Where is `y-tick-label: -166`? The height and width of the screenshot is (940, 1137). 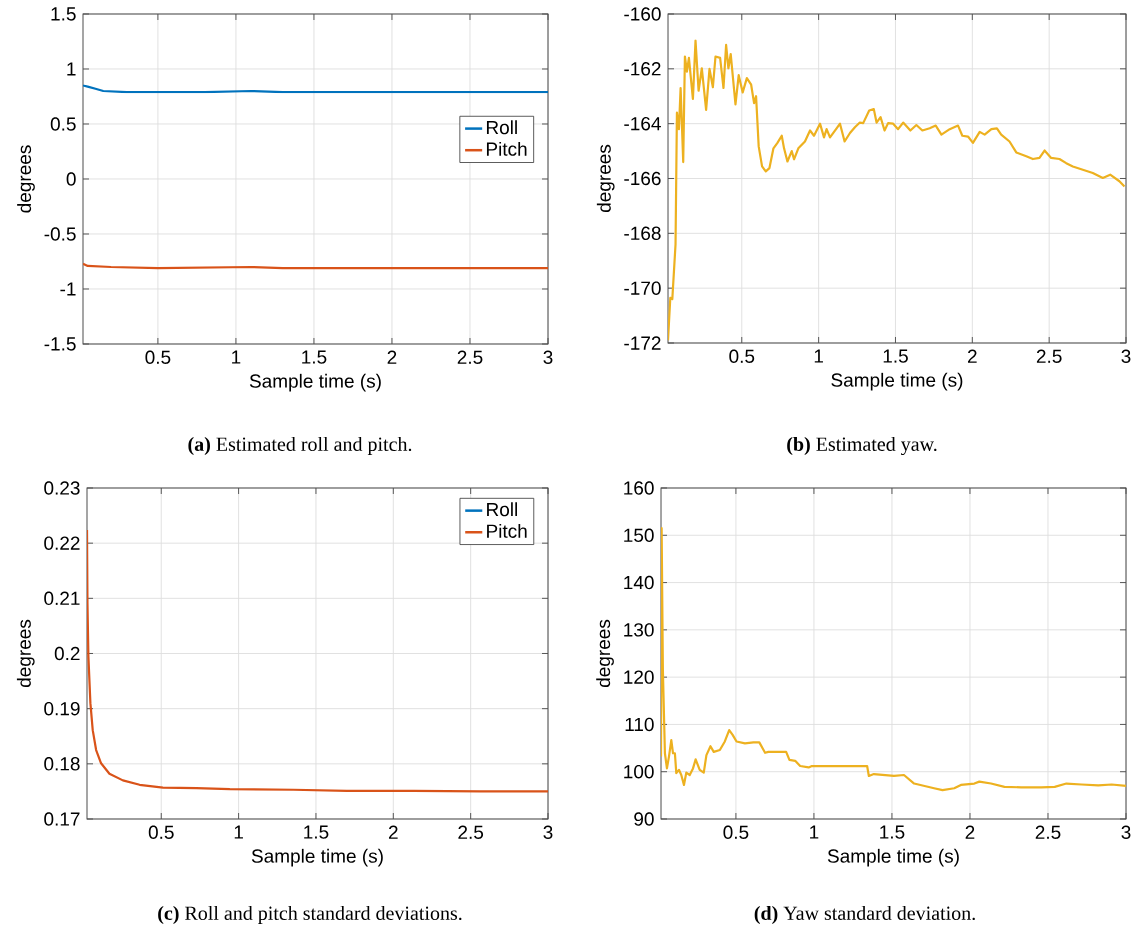
y-tick-label: -166 is located at coordinates (642, 178).